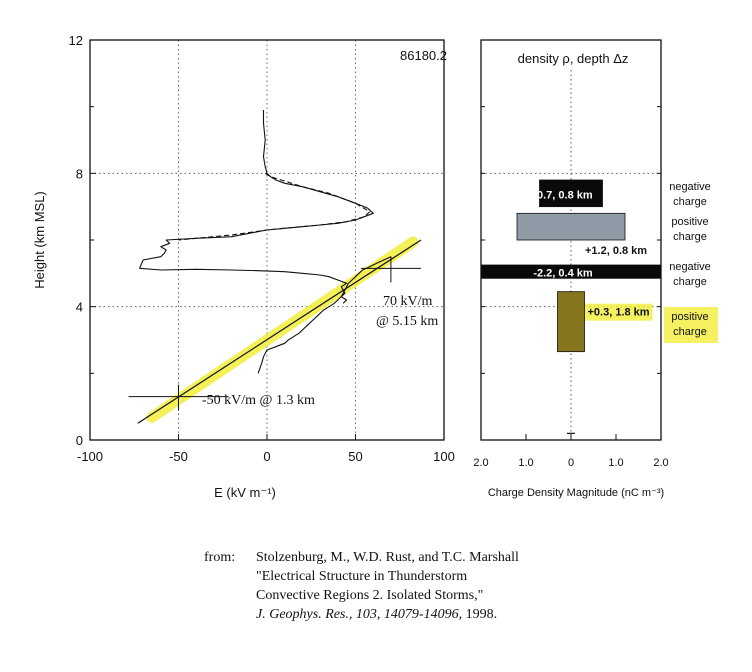 Image resolution: width=752 pixels, height=672 pixels. Describe the element at coordinates (525, 463) in the screenshot. I see `right-xtick-label-1: 1.0` at that location.